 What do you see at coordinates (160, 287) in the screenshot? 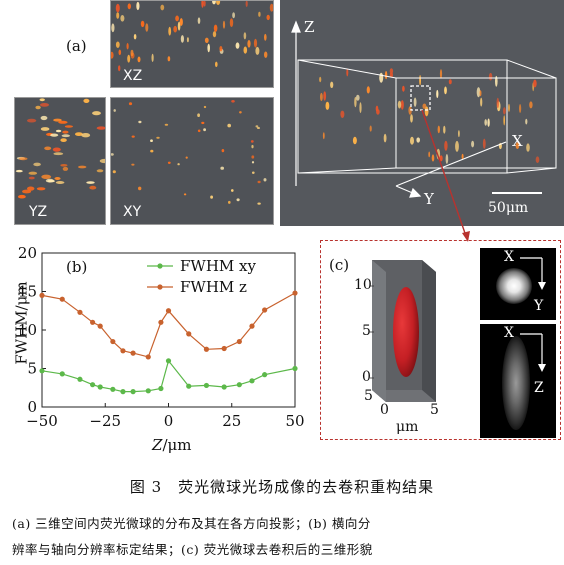
I see `legend-marker` at bounding box center [160, 287].